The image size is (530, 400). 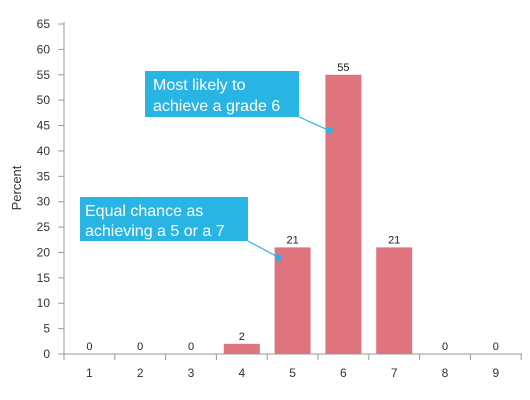 What do you see at coordinates (140, 373) in the screenshot?
I see `x-tick-label: 2` at bounding box center [140, 373].